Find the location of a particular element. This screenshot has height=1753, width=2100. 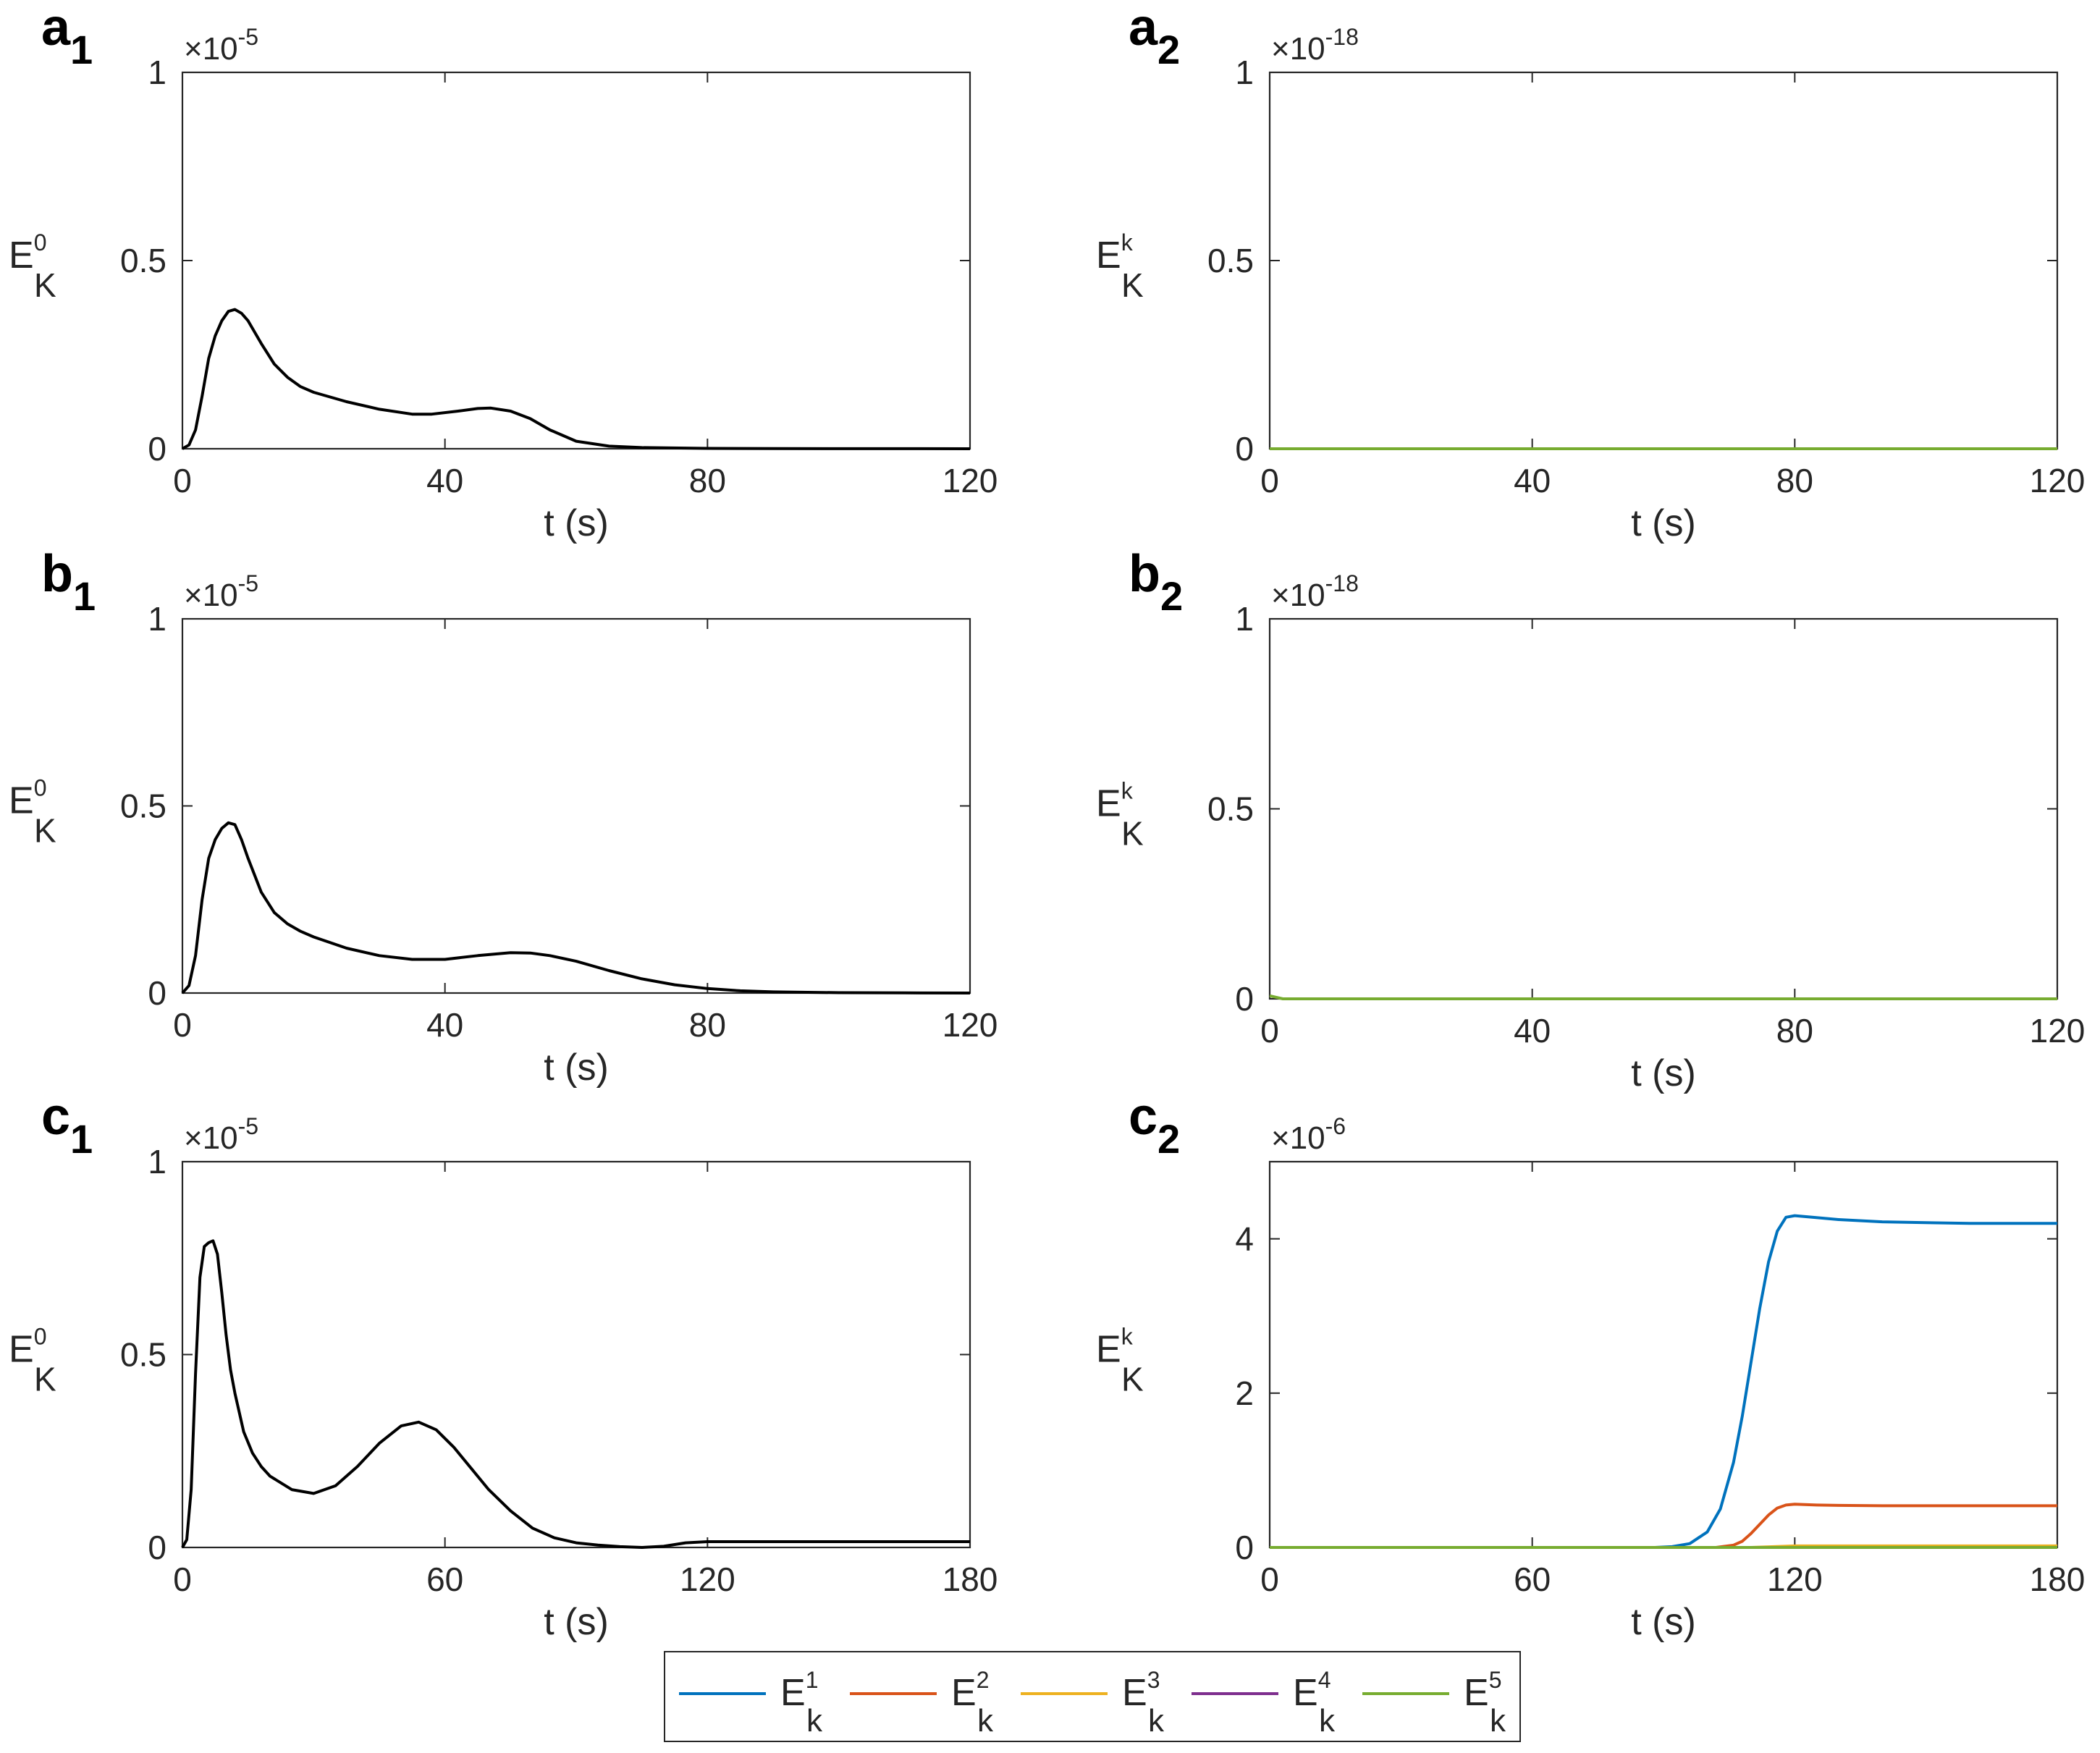

legend-label-superscript: 1 is located at coordinates (812, 1680).